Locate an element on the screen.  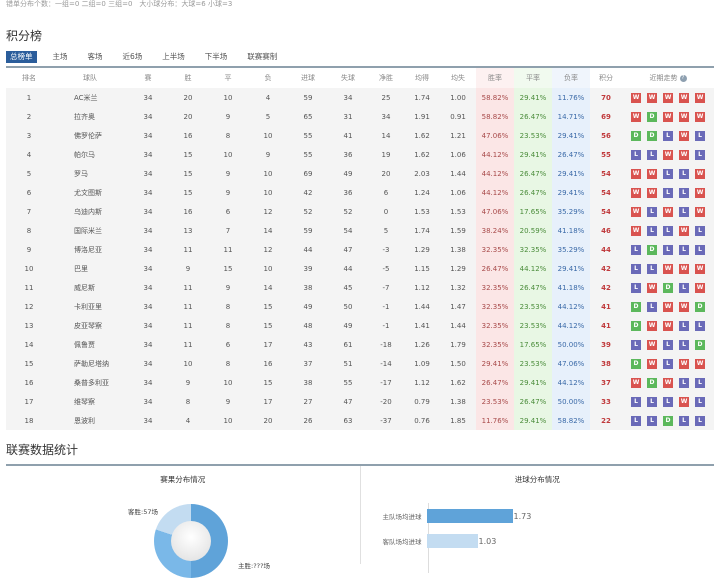
cell-rank: 16 is located at coordinates (29, 382).